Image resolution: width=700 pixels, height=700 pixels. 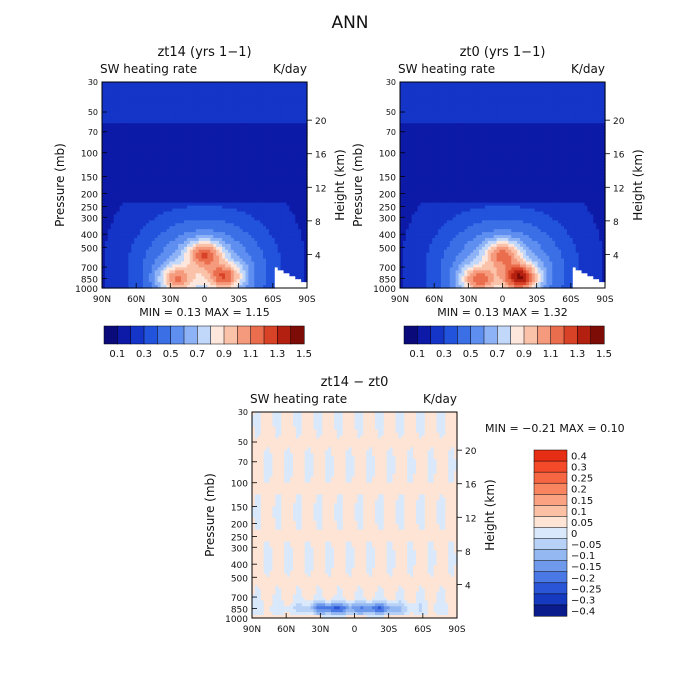 What do you see at coordinates (588, 69) in the screenshot?
I see `panel-units: K/day` at bounding box center [588, 69].